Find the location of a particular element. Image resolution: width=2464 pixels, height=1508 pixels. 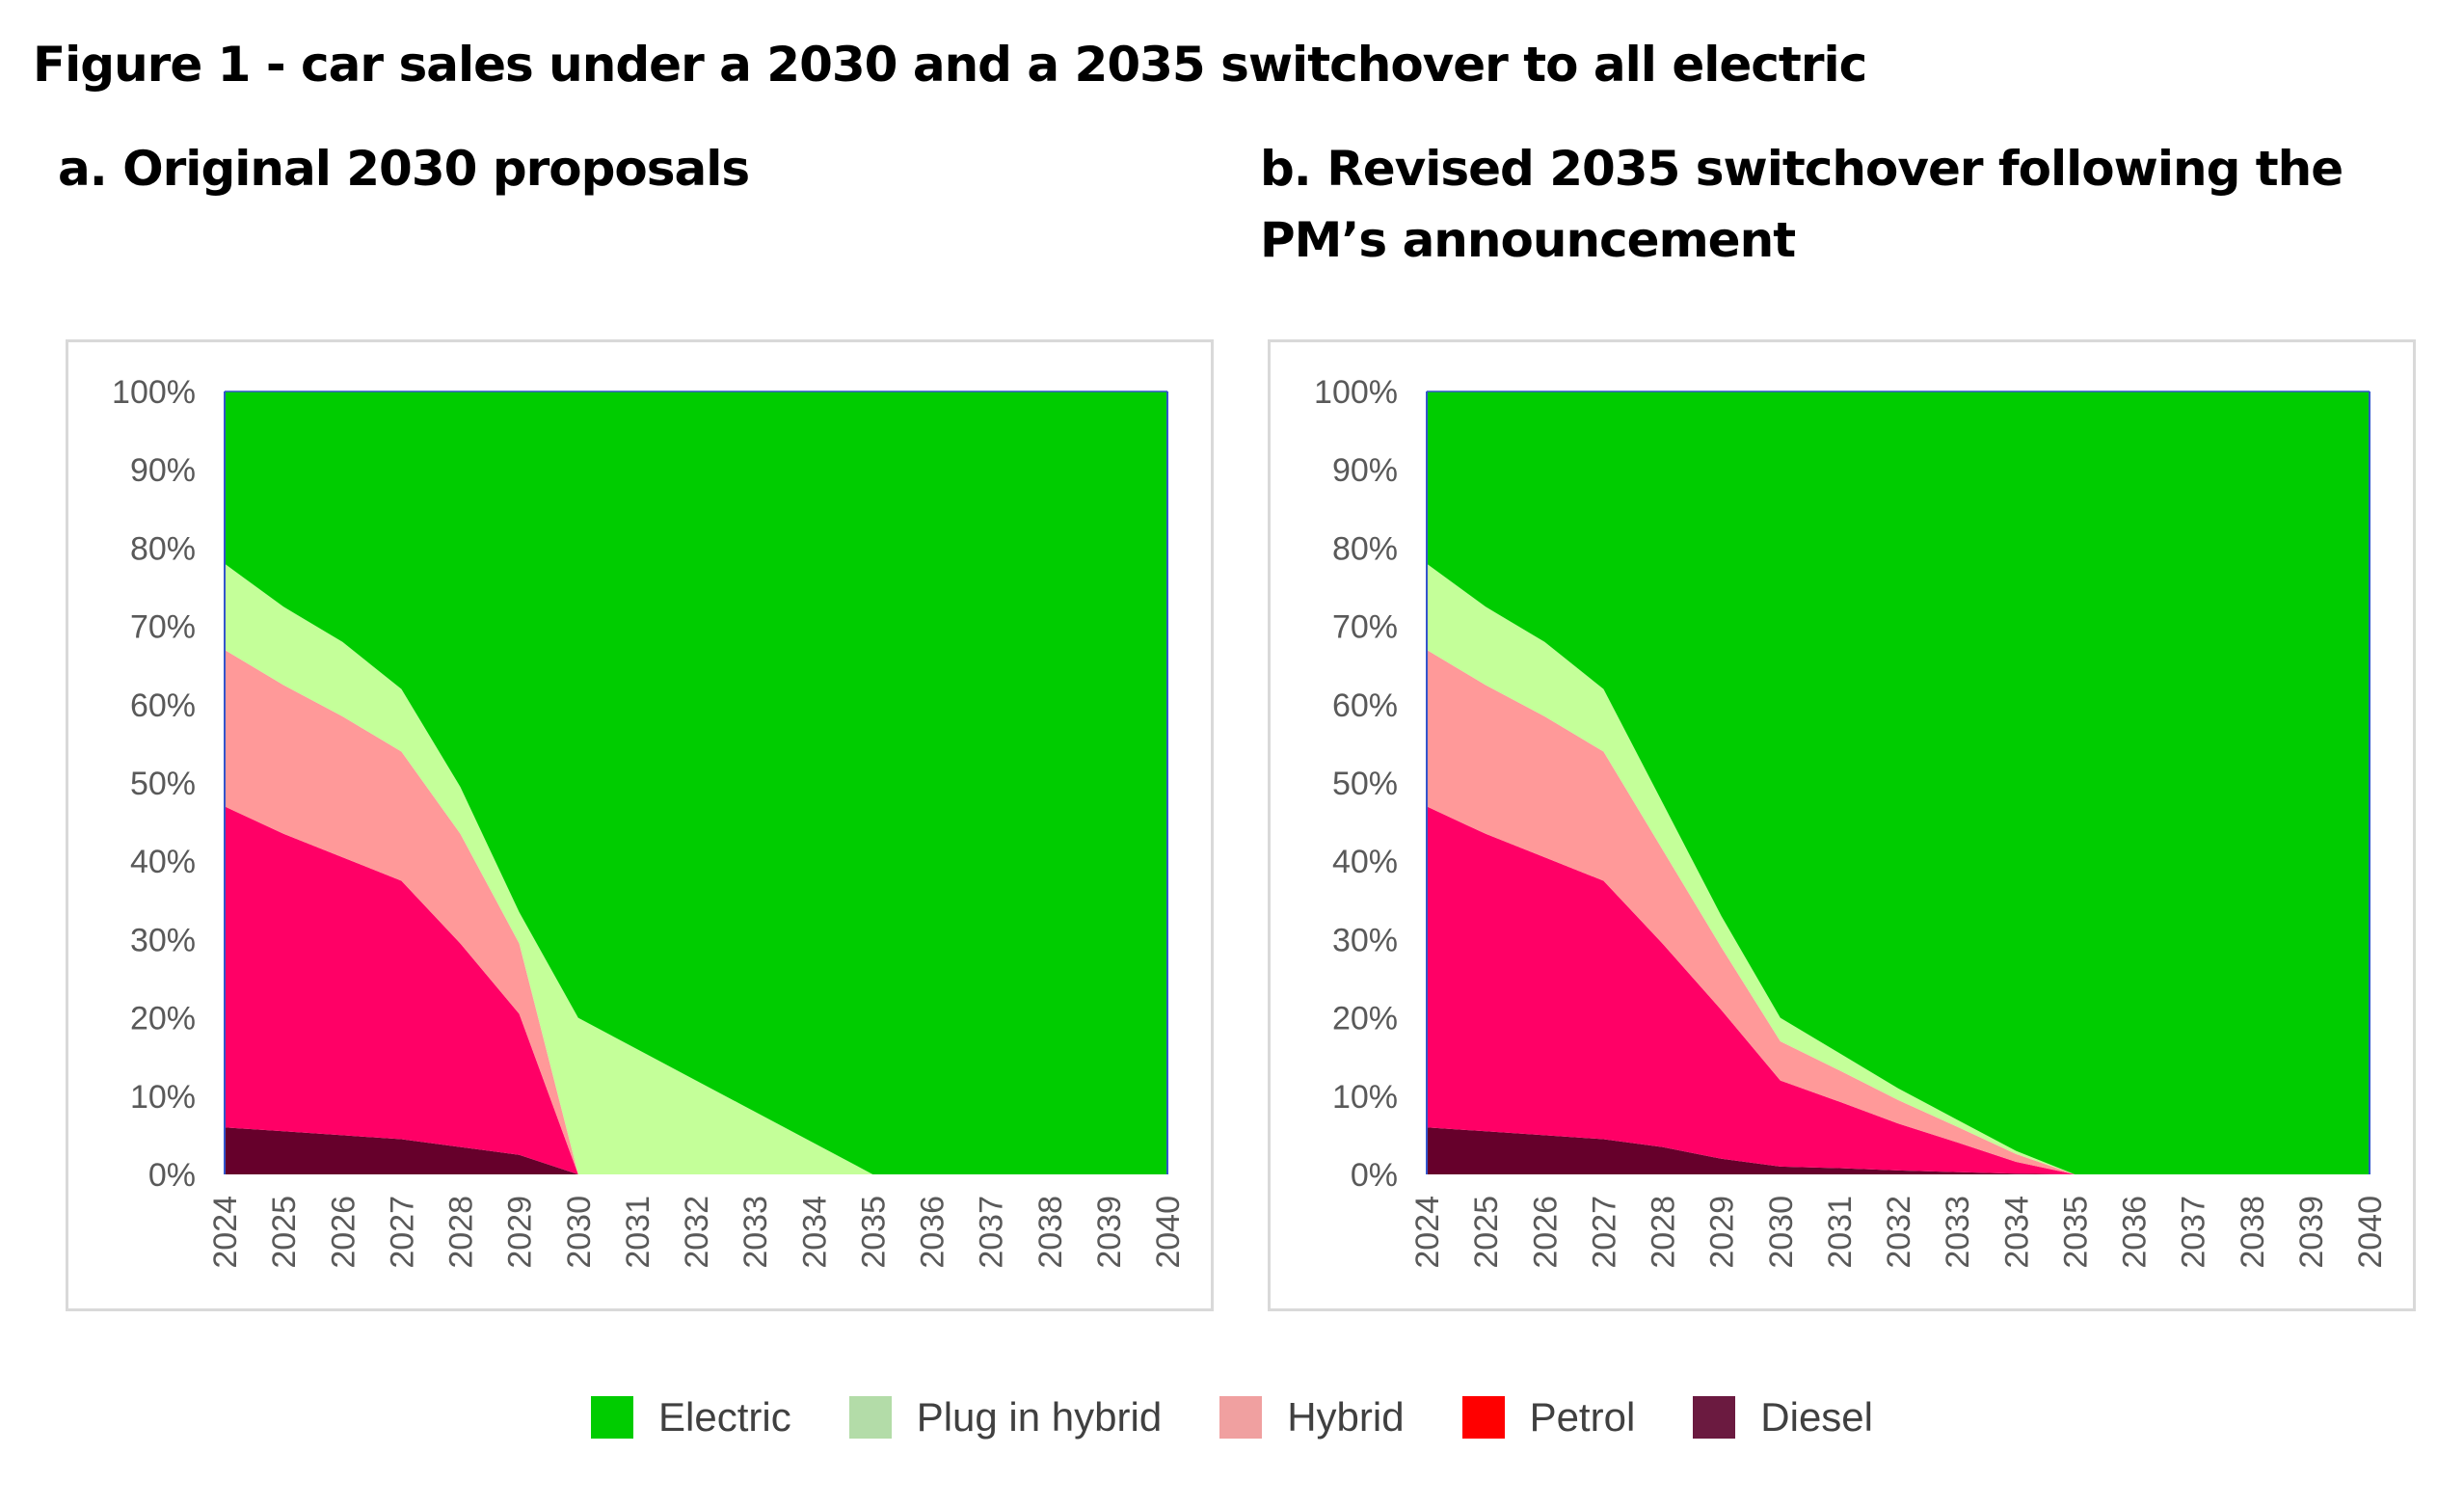

chart-a-x-tick-2034: 2034 is located at coordinates (815, 1232).